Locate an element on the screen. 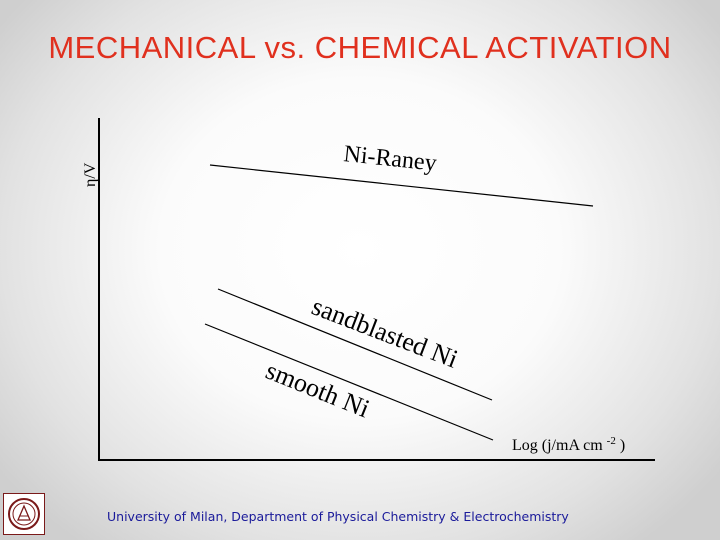 The width and height of the screenshot is (720, 540). x-axis-label: Log (j/mA cm -2 ) is located at coordinates (568, 442).